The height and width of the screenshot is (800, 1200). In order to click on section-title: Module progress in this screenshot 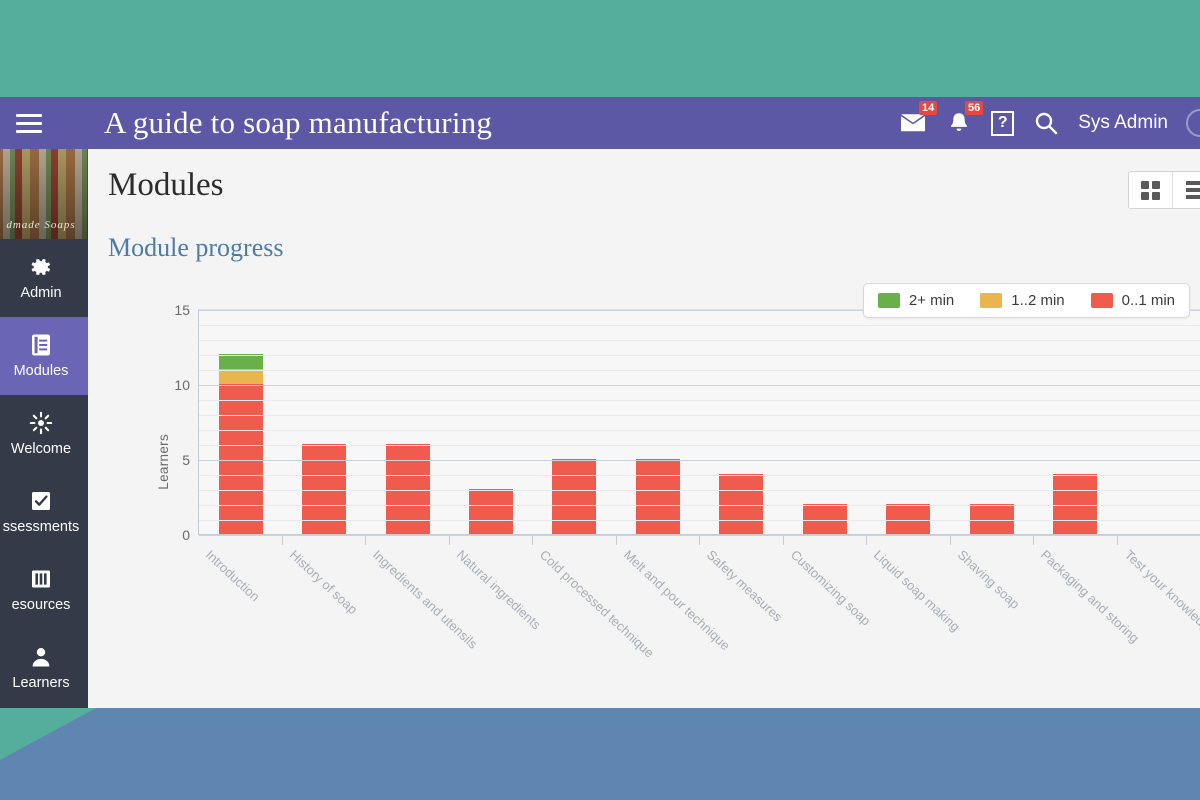, I will do `click(196, 247)`.